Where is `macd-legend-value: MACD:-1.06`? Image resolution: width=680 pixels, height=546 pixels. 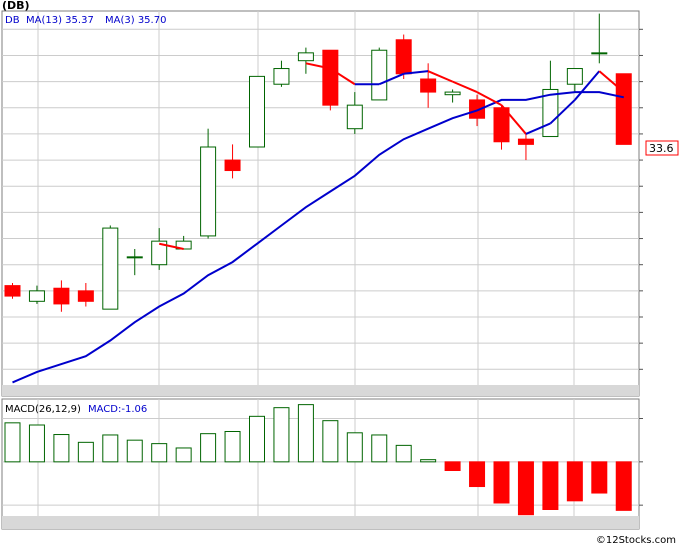
macd-legend-value: MACD:-1.06 is located at coordinates (117, 409).